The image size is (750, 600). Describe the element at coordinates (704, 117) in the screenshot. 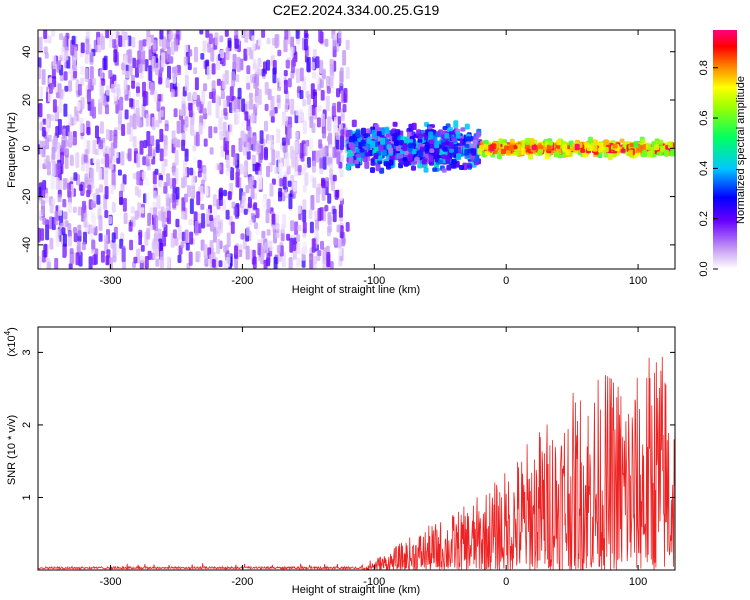

I see `colorbar-tick-label: 0.6` at that location.